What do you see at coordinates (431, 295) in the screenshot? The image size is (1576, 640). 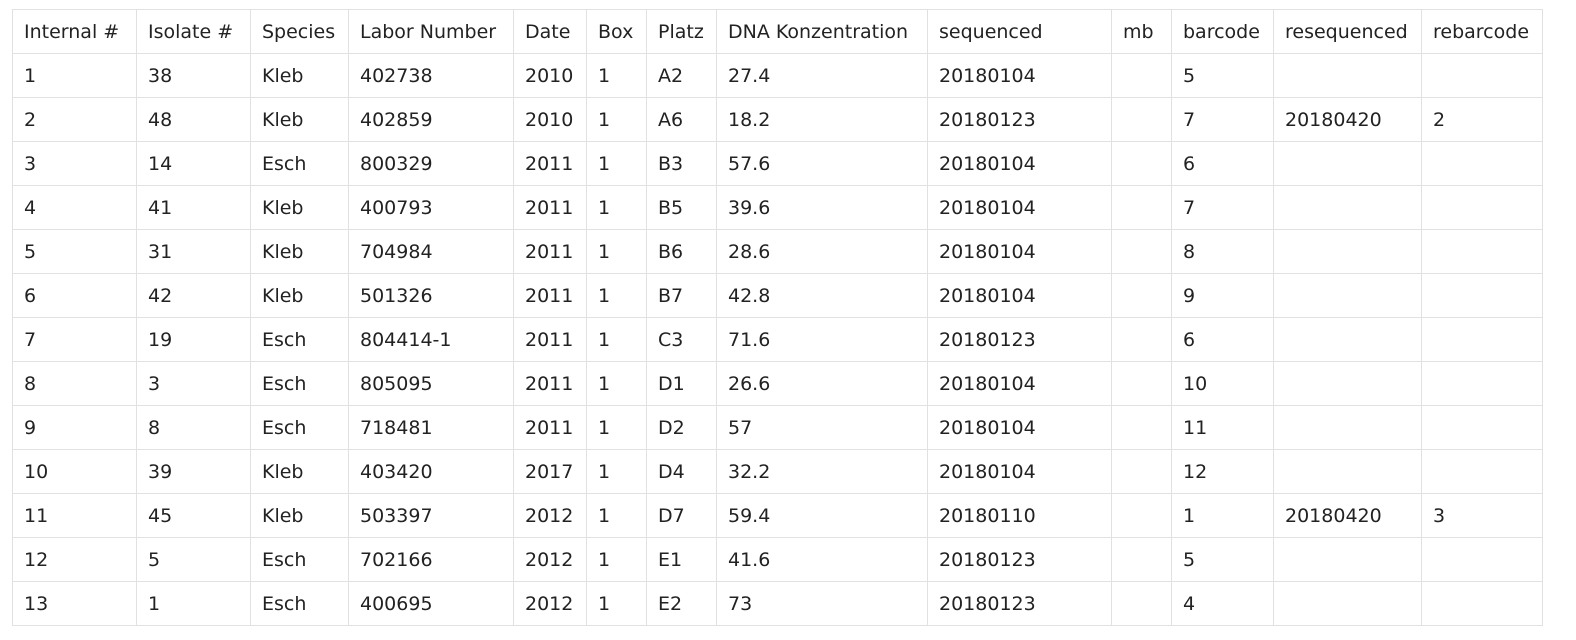 I see `cell-labor-number: 501326` at bounding box center [431, 295].